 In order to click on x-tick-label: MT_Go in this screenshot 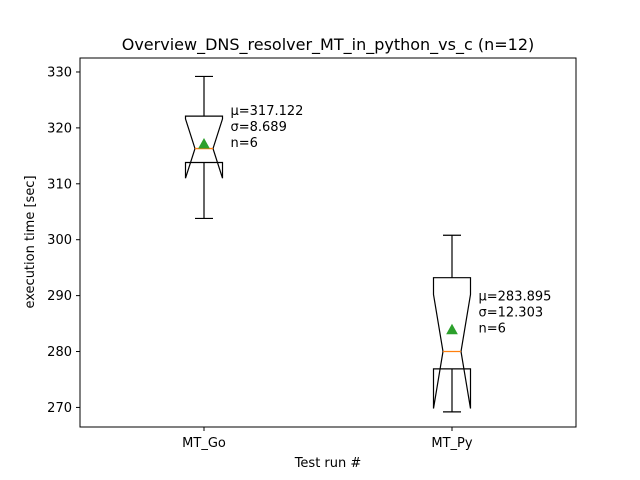, I will do `click(204, 443)`.